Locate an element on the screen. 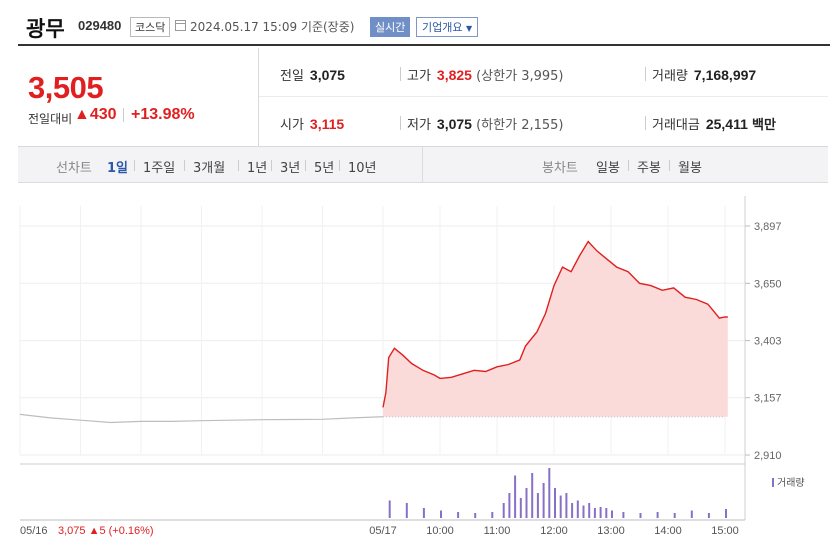 The height and width of the screenshot is (546, 830). low: 저가 3,075 (하한가 2,155) is located at coordinates (485, 123).